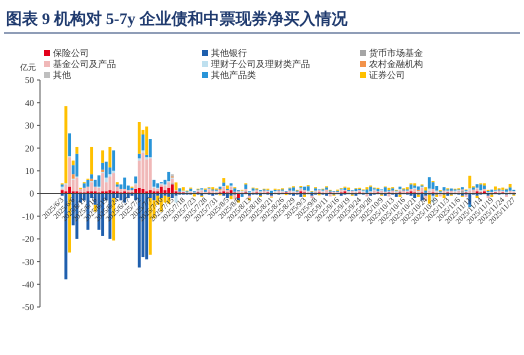 This screenshot has height=355, width=524. Describe the element at coordinates (28, 307) in the screenshot. I see `y-tick-label: -50` at that location.